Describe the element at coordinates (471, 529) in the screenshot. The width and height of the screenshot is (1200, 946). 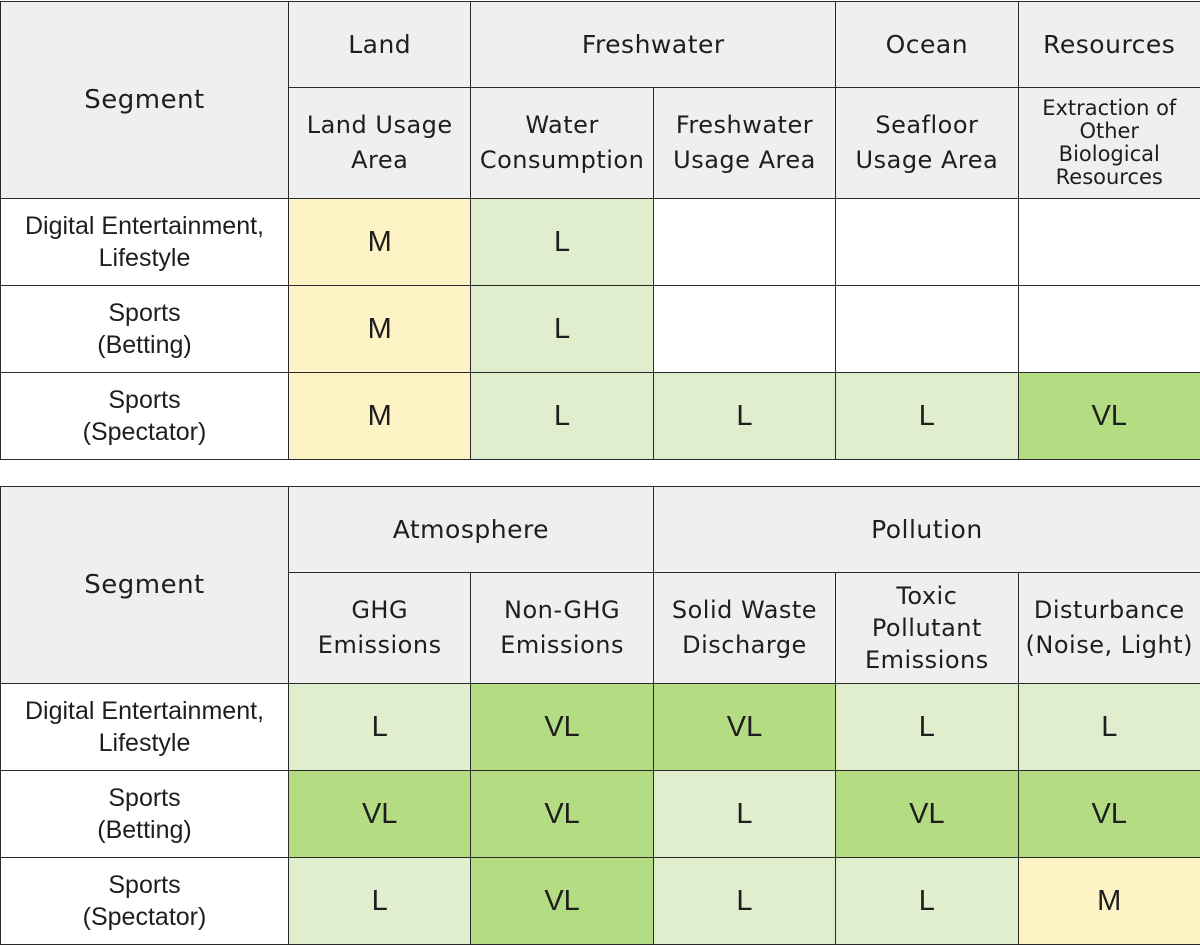
I see `group-header-atmosphere: Atmosphere` at that location.